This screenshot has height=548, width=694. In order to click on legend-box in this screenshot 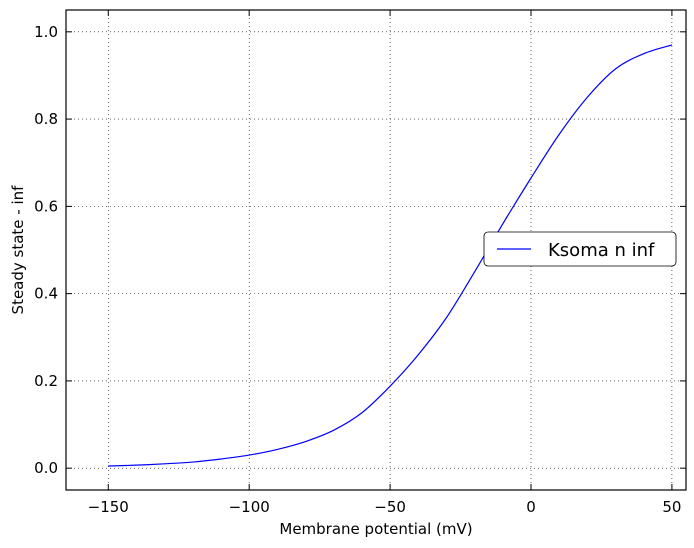, I will do `click(580, 249)`.